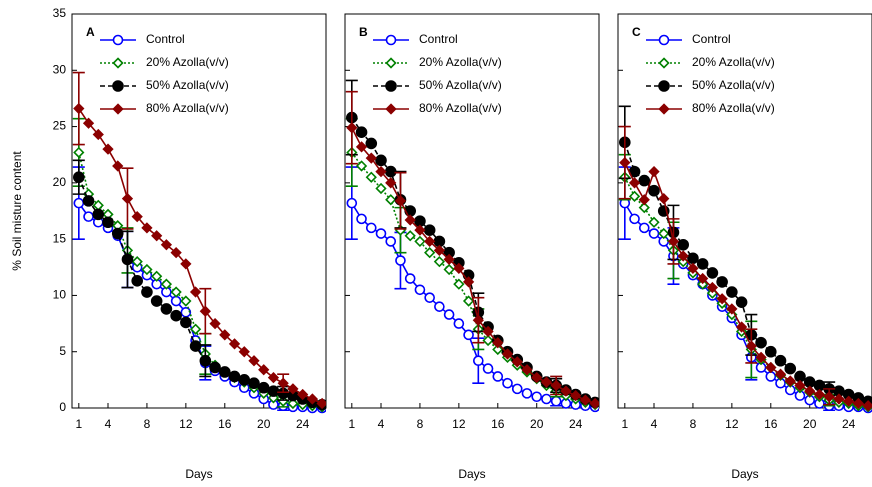 This screenshot has width=872, height=487. I want to click on y-tick-label: 5, so click(62, 351).